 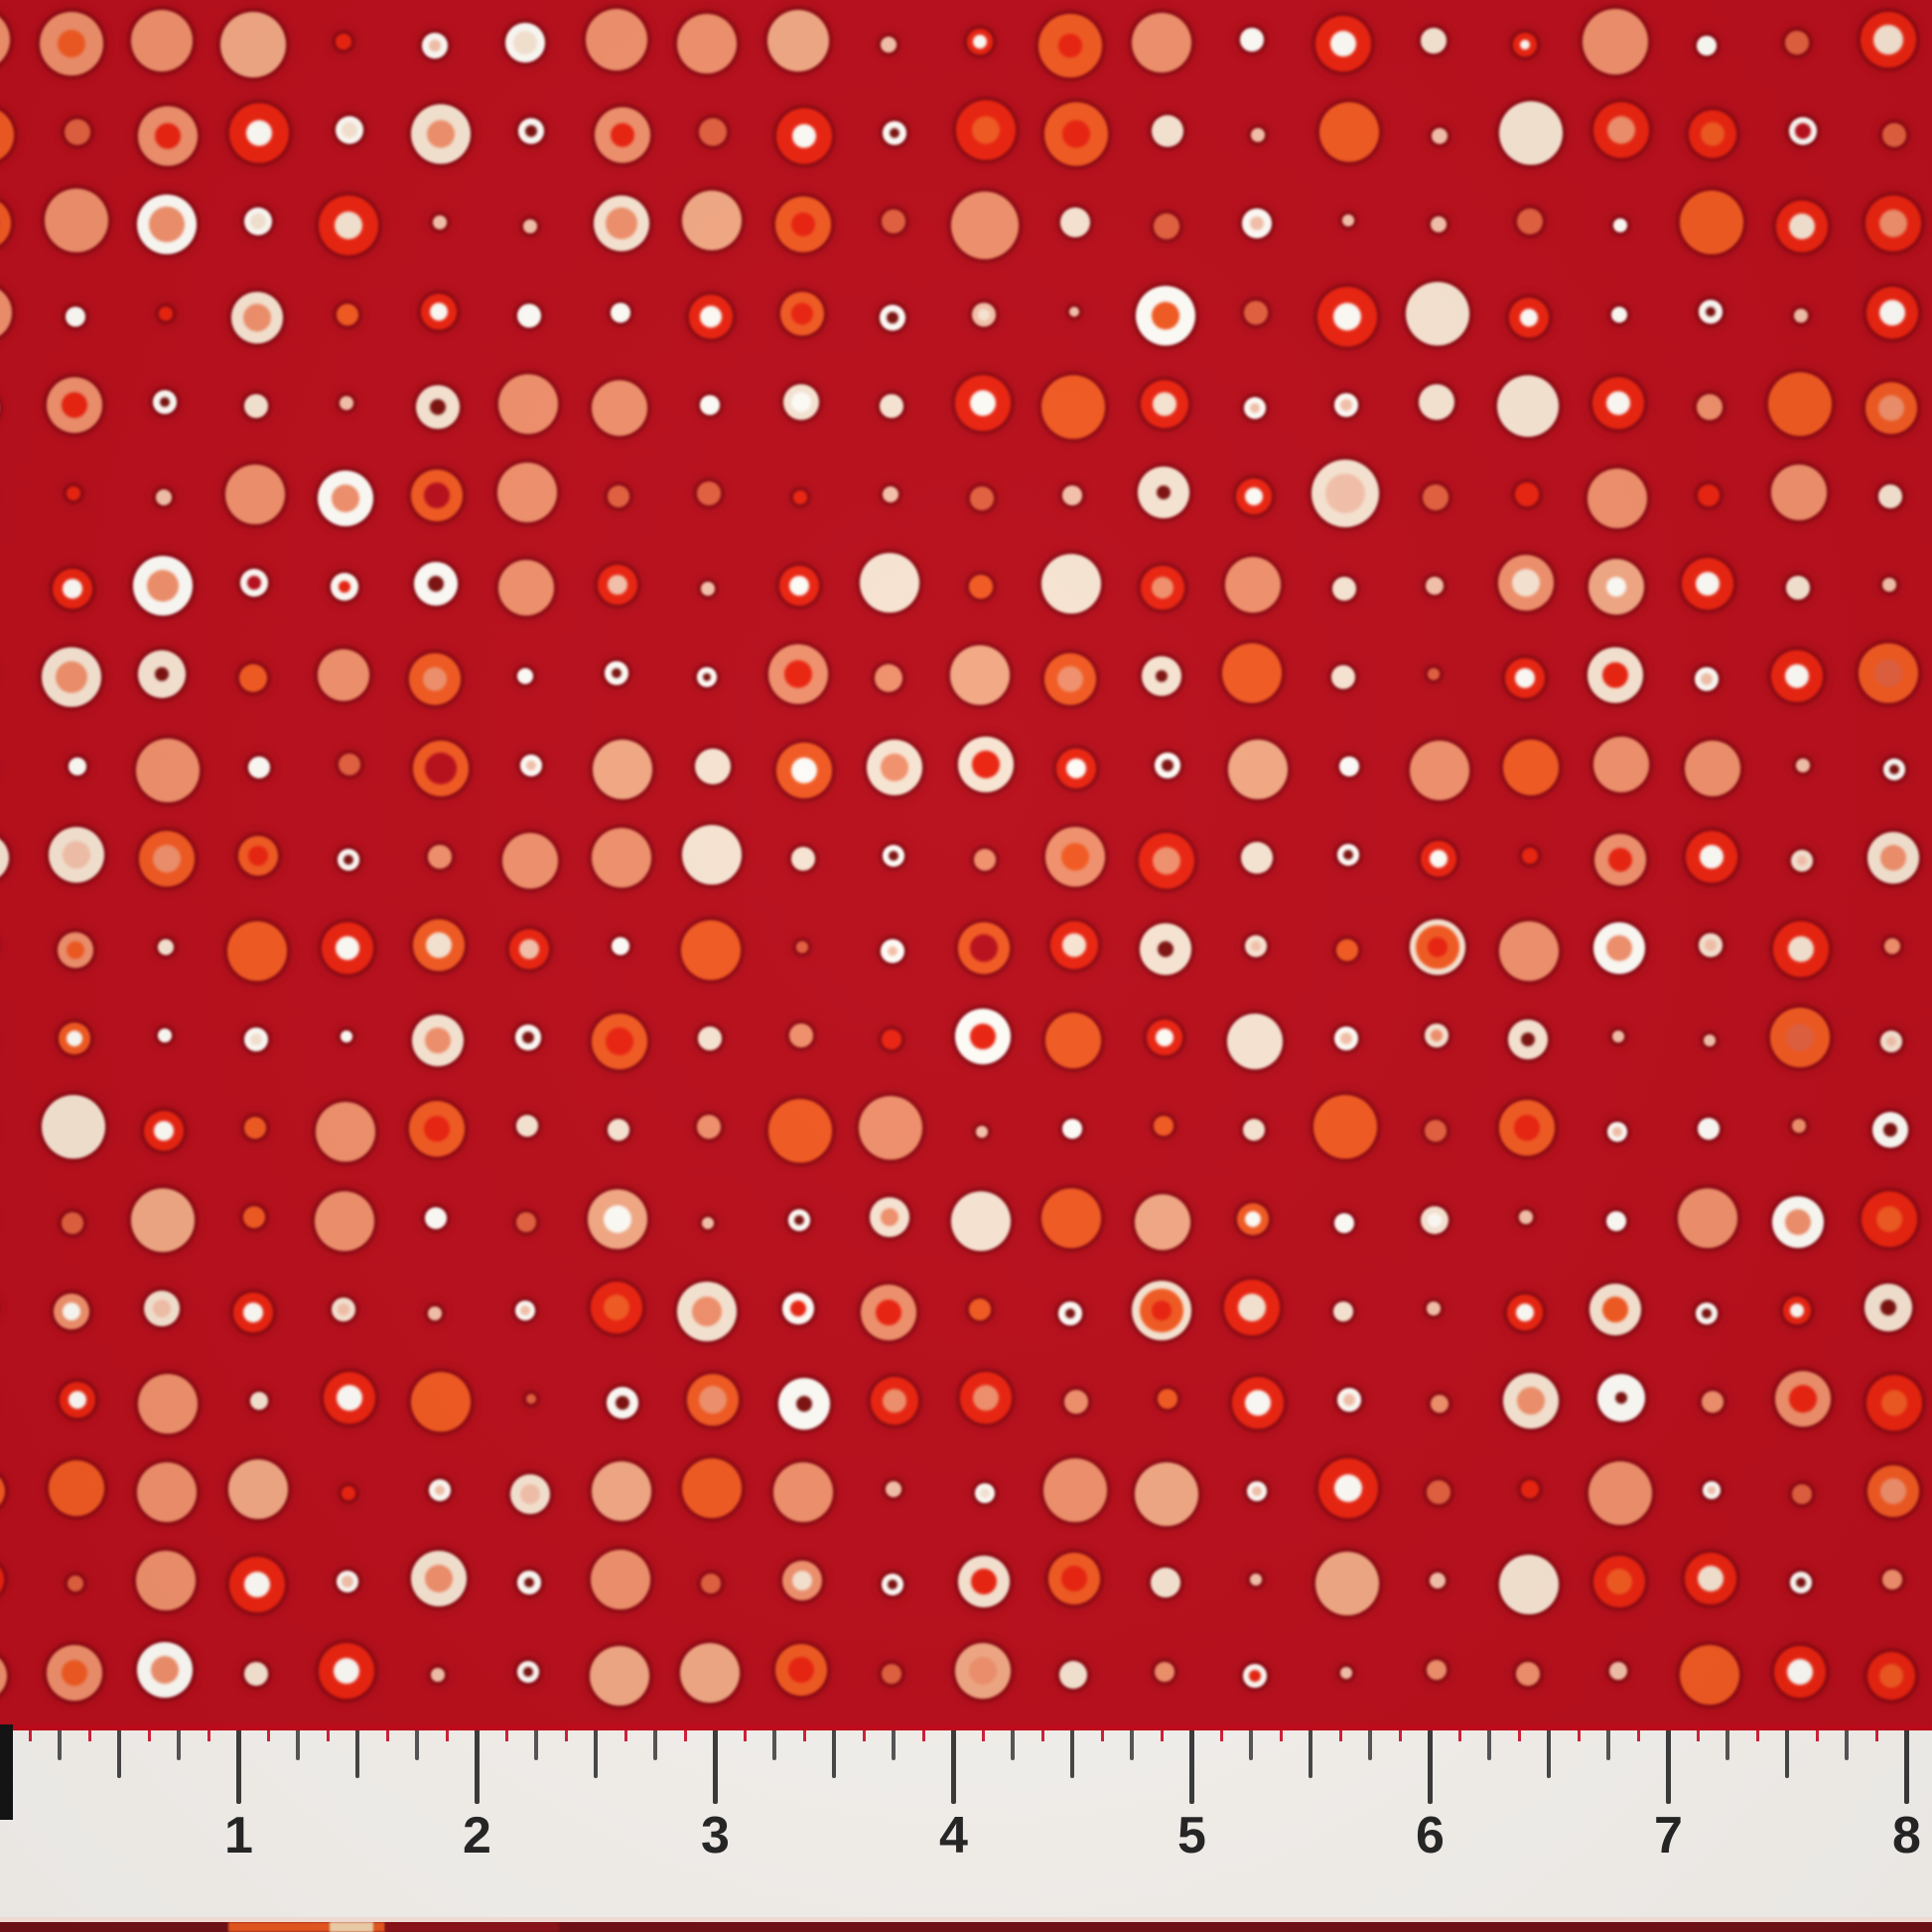 I want to click on ruler-half-tick, so click(x=119, y=1754).